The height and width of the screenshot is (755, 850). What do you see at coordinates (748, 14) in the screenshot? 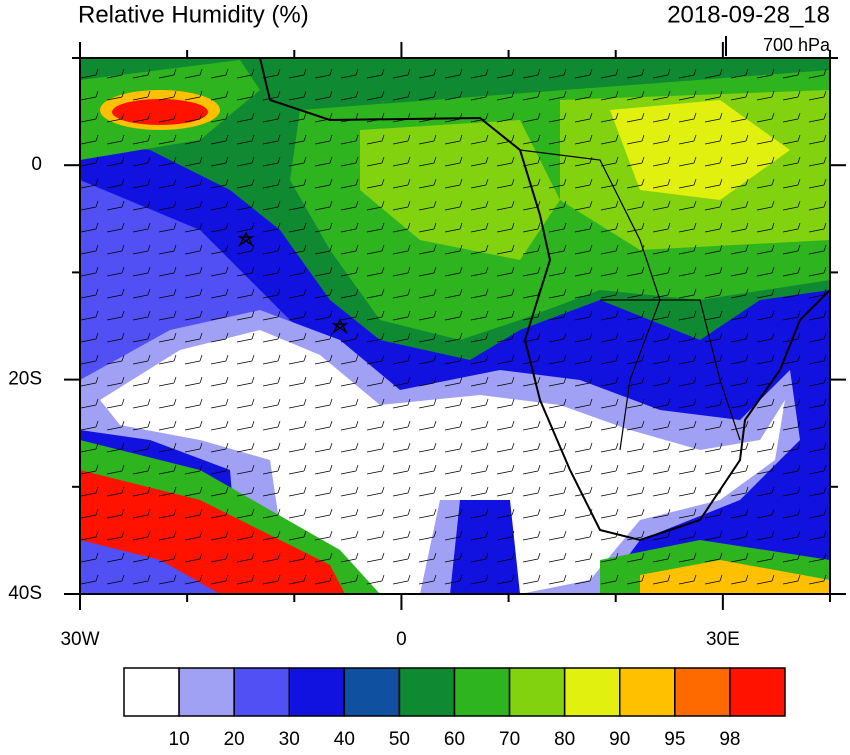
I see `date: 2018-09-28_18` at bounding box center [748, 14].